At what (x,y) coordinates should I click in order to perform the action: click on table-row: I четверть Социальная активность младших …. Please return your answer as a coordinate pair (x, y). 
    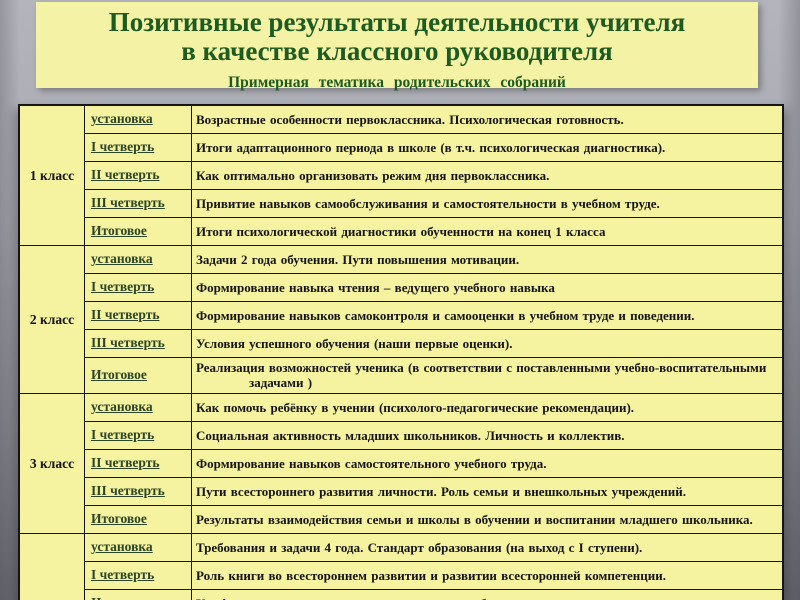
    Looking at the image, I should click on (401, 435).